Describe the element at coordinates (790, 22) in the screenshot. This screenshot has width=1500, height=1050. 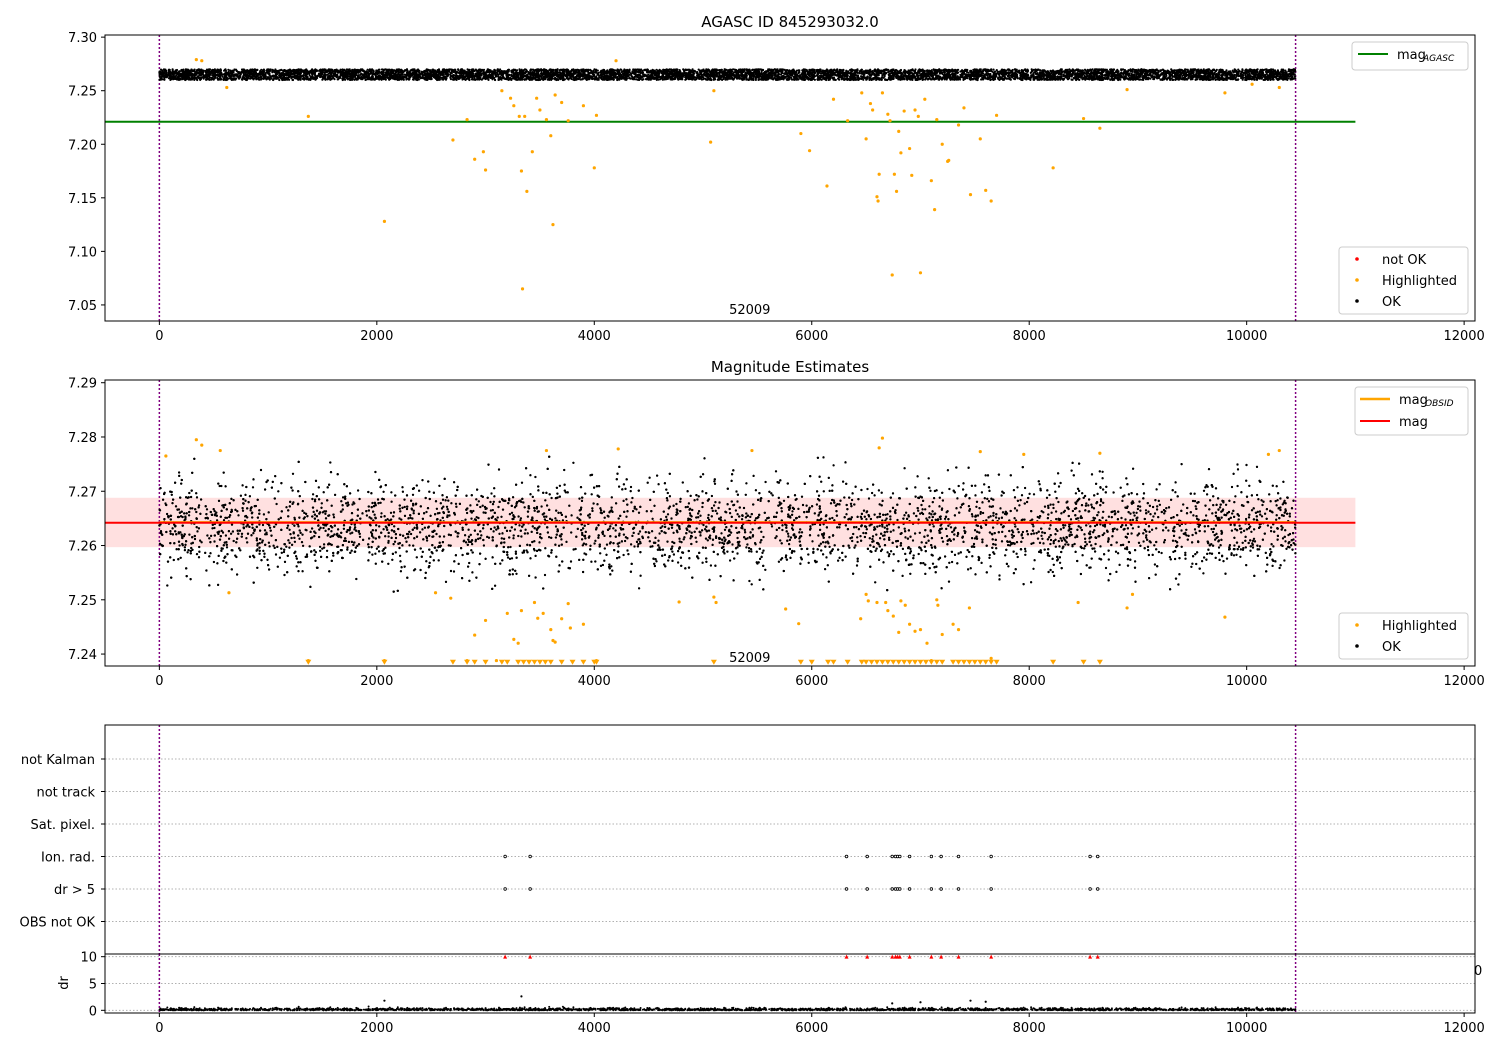
I see `panel-title: AGASC ID 845293032.0` at that location.